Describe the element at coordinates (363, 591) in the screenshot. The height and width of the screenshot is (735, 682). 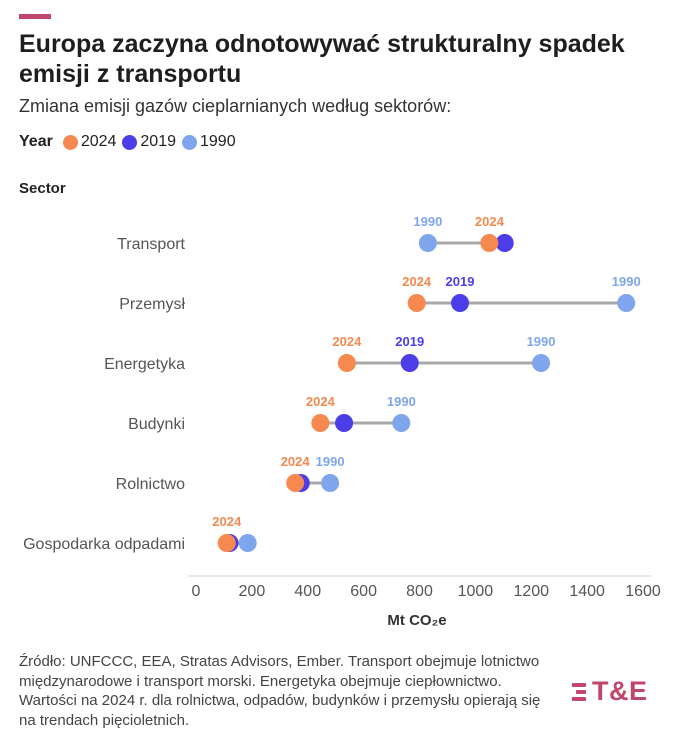
I see `x-tick-label: 600` at that location.